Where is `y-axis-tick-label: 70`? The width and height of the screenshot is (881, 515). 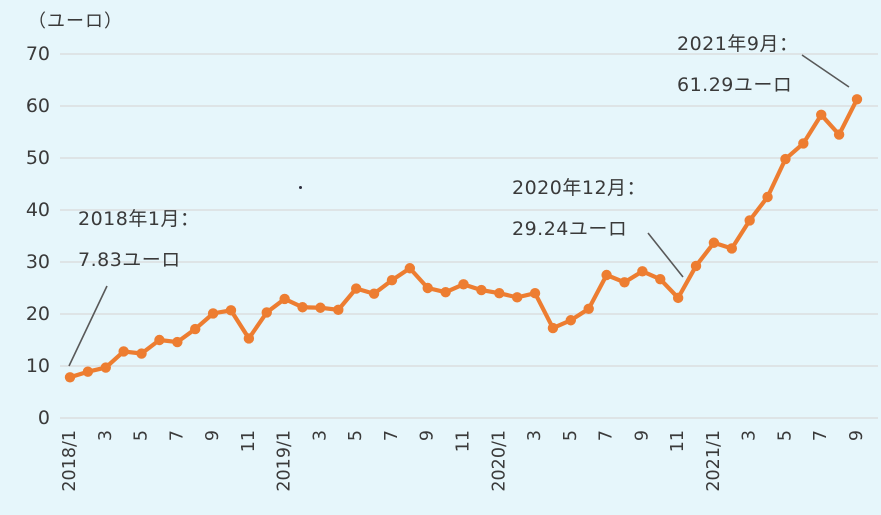
y-axis-tick-label: 70 is located at coordinates (38, 54).